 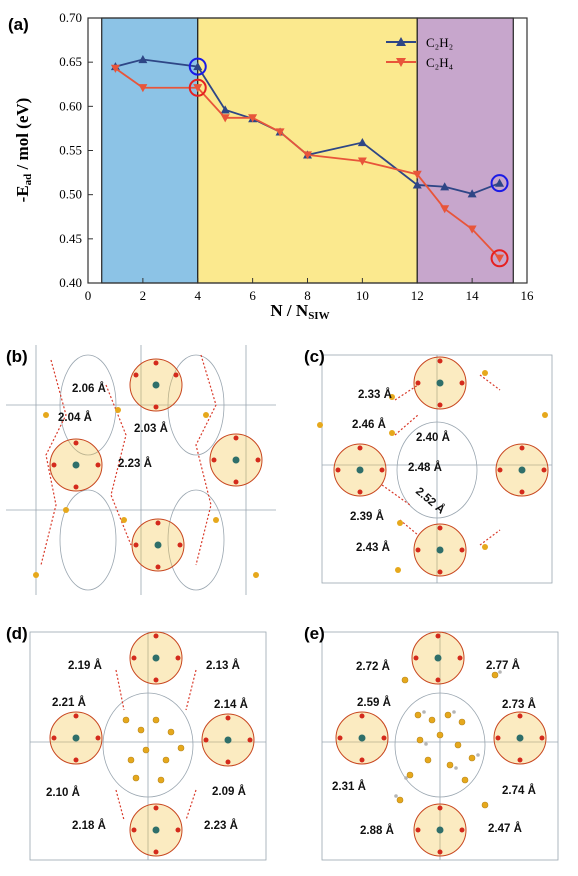 I want to click on distance-label: 2.09 Å, so click(x=229, y=792).